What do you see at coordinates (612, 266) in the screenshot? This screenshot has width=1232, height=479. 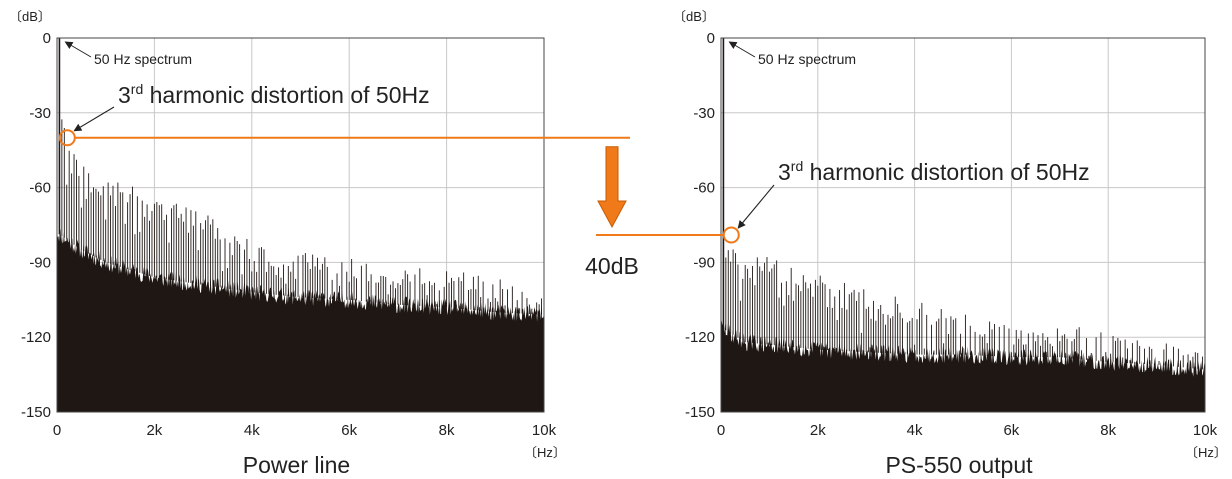 I see `attenuation-label: 40dB` at bounding box center [612, 266].